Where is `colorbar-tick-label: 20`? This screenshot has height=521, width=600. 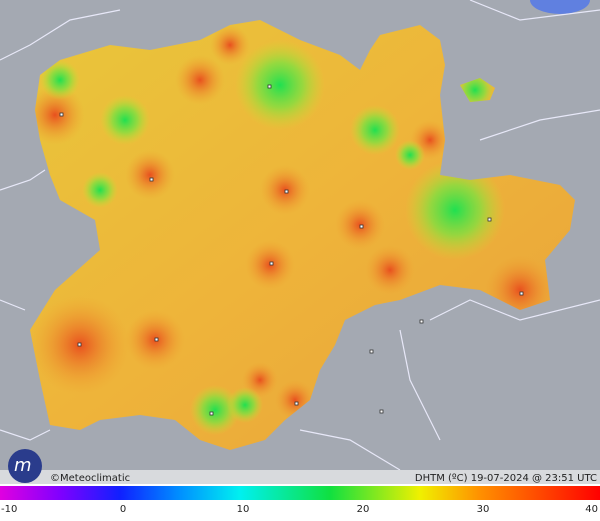
colorbar-tick-label: 20 is located at coordinates (363, 509).